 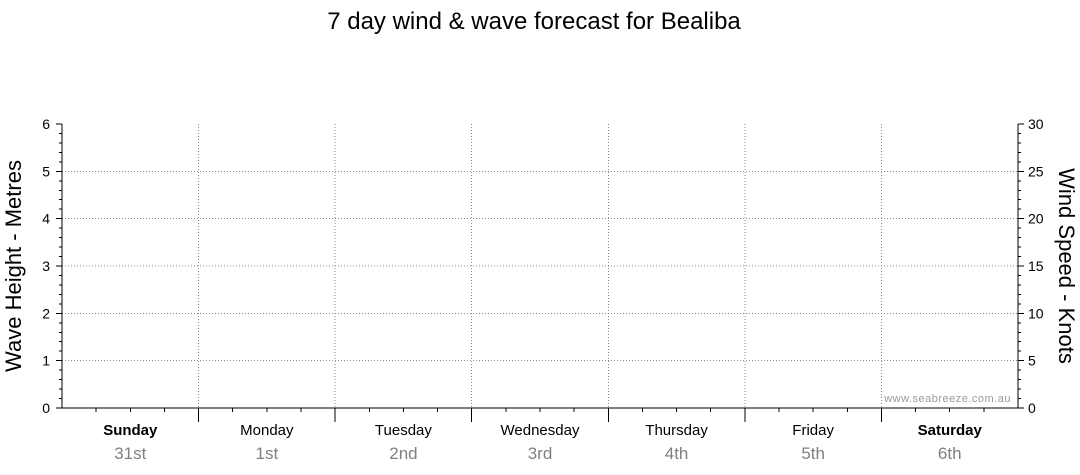 I want to click on right-tick-label: 15, so click(x=1036, y=266).